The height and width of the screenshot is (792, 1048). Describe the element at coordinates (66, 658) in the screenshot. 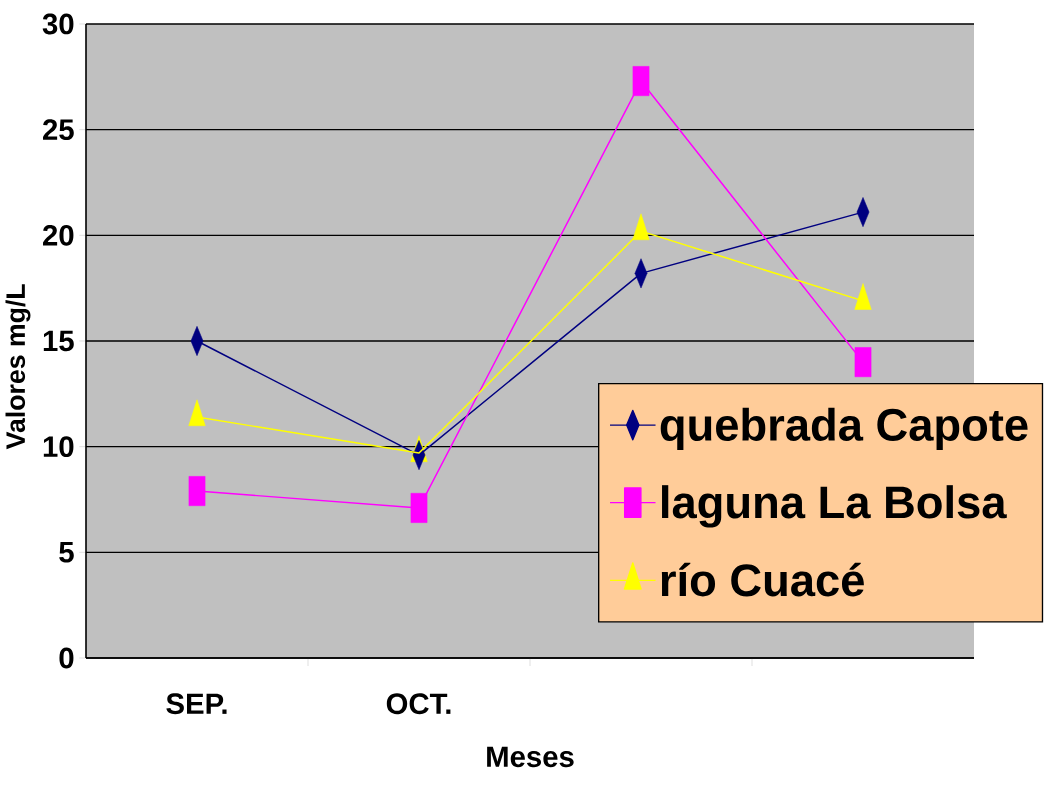

I see `y-tick-label: 0` at that location.